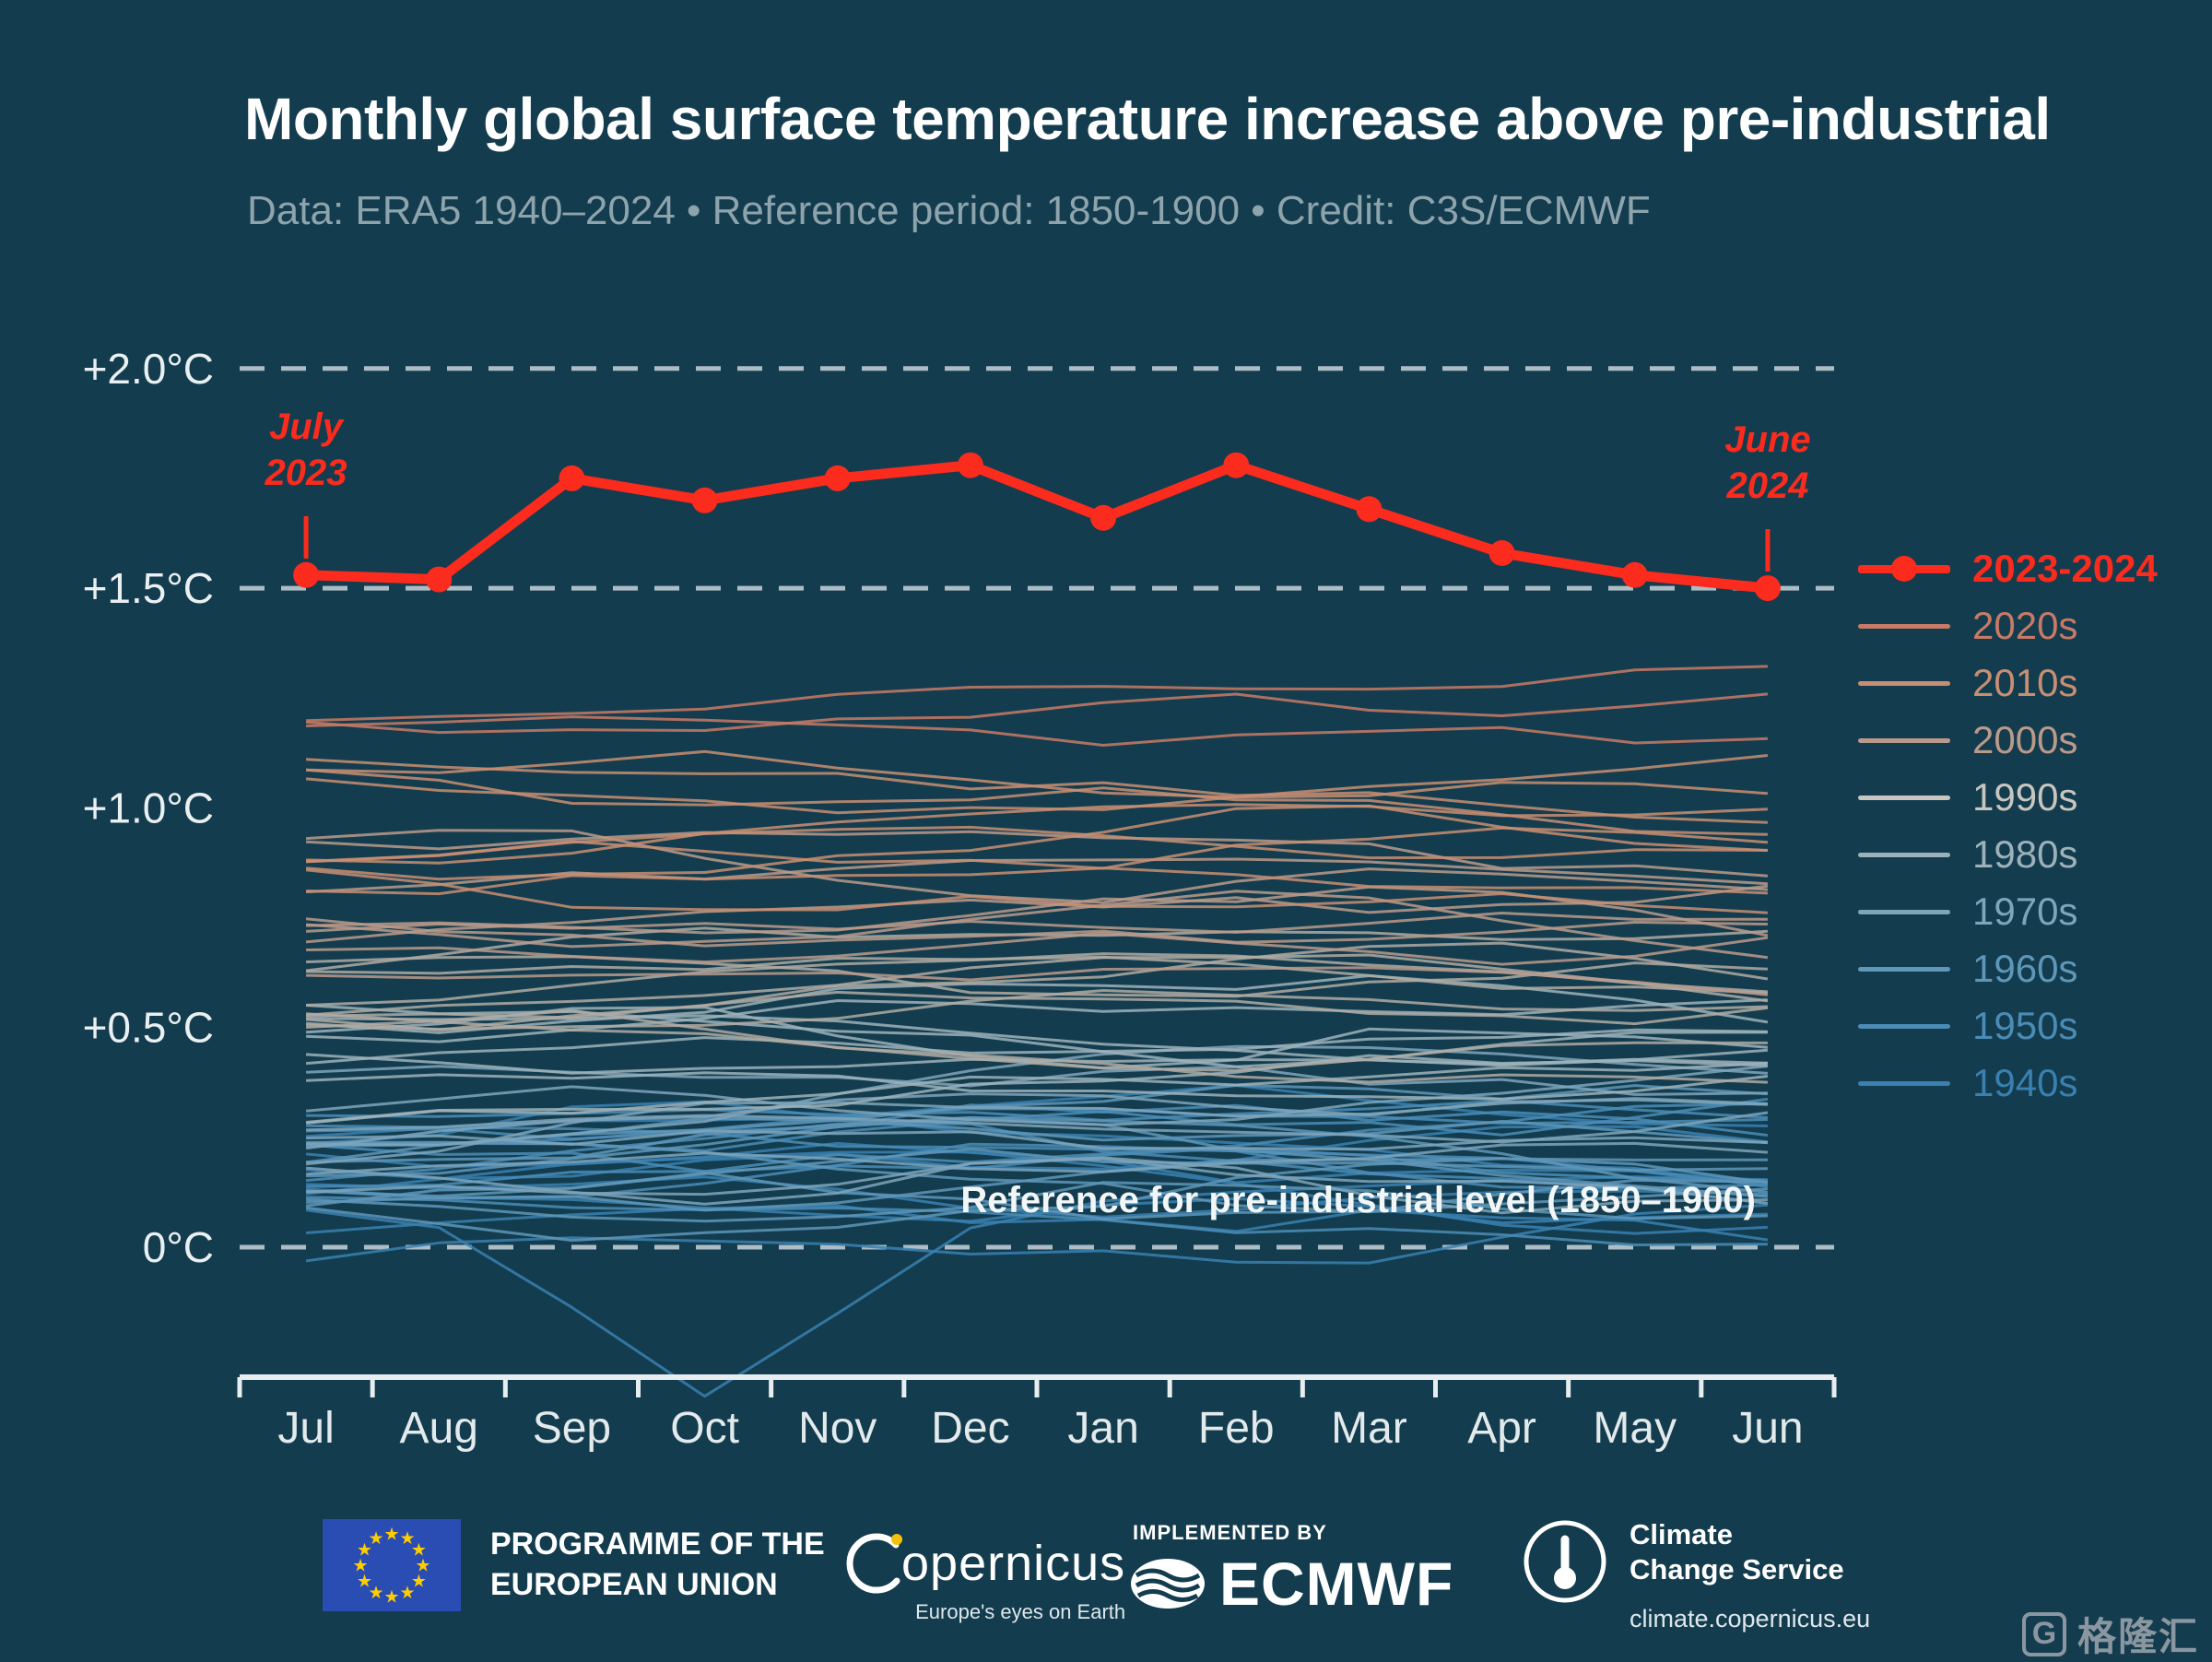 This screenshot has height=1662, width=2212. Describe the element at coordinates (2025, 1025) in the screenshot. I see `legend-label-1950s: 1950s` at that location.